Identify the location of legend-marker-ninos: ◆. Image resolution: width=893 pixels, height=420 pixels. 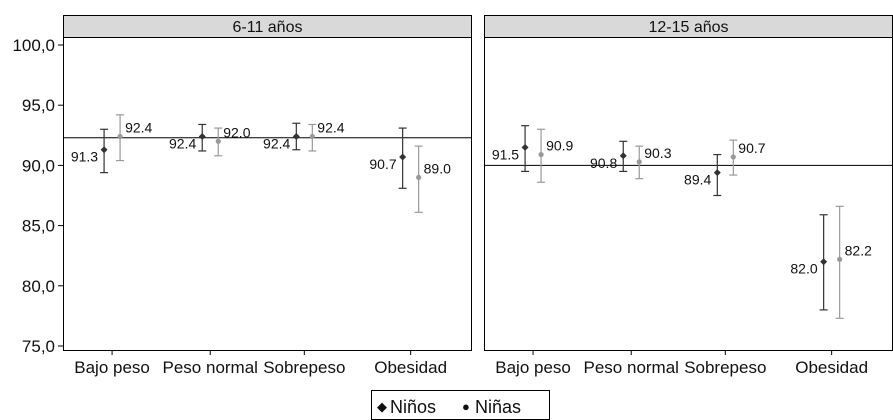
(382, 406).